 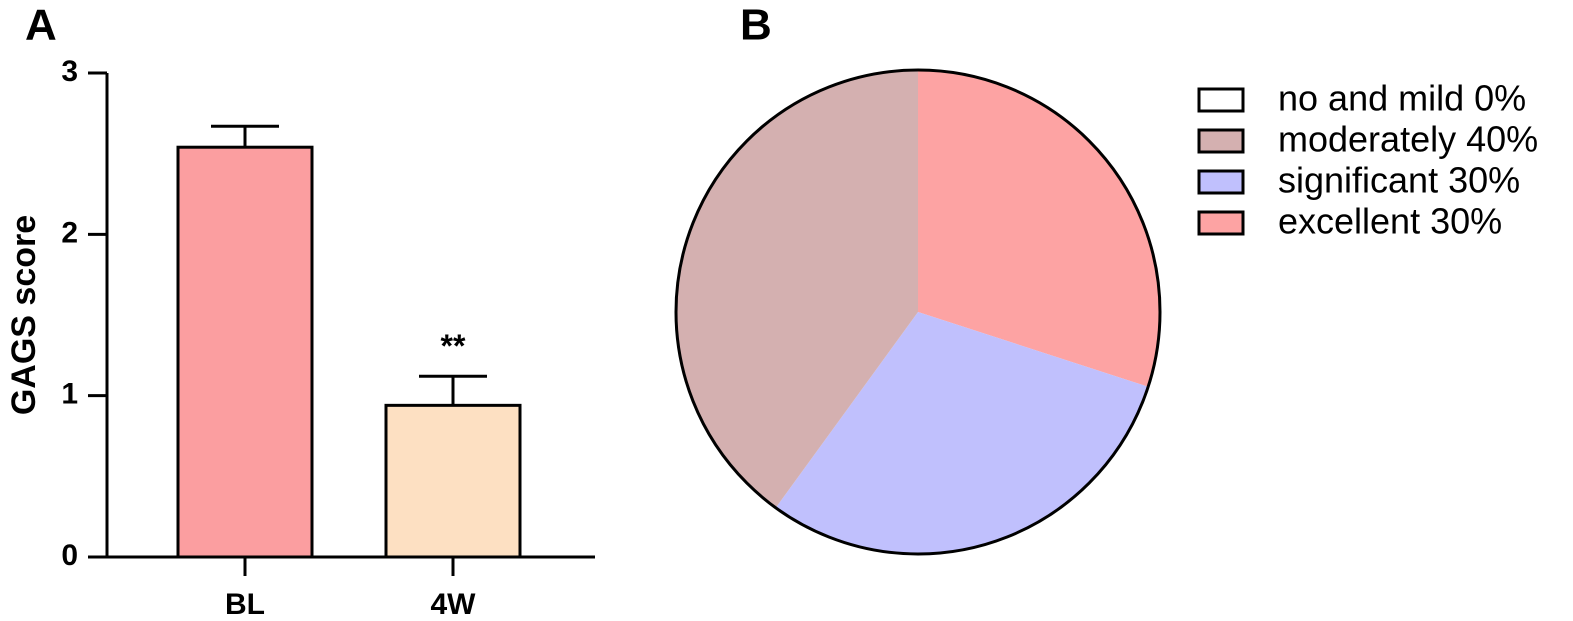 I want to click on legend-label: excellent 30%, so click(x=1390, y=221).